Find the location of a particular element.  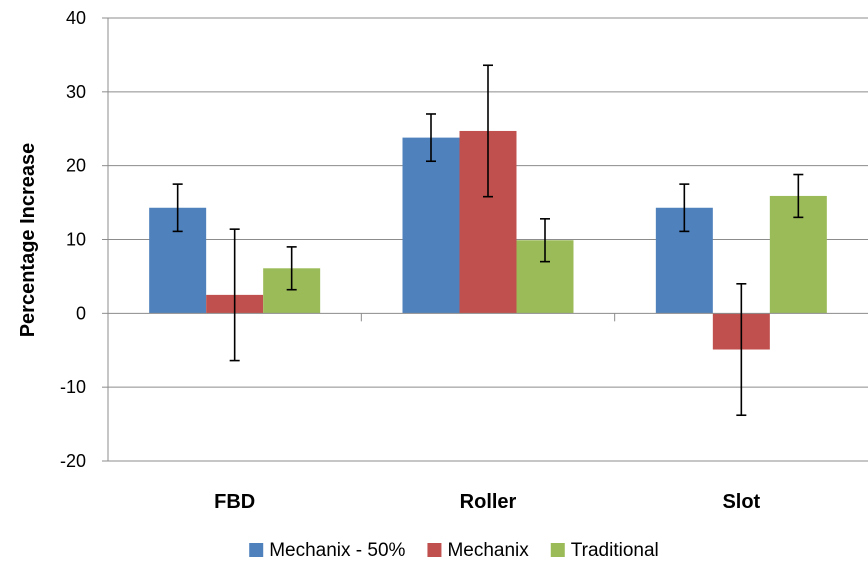

y-tick-label: -20 is located at coordinates (73, 461).